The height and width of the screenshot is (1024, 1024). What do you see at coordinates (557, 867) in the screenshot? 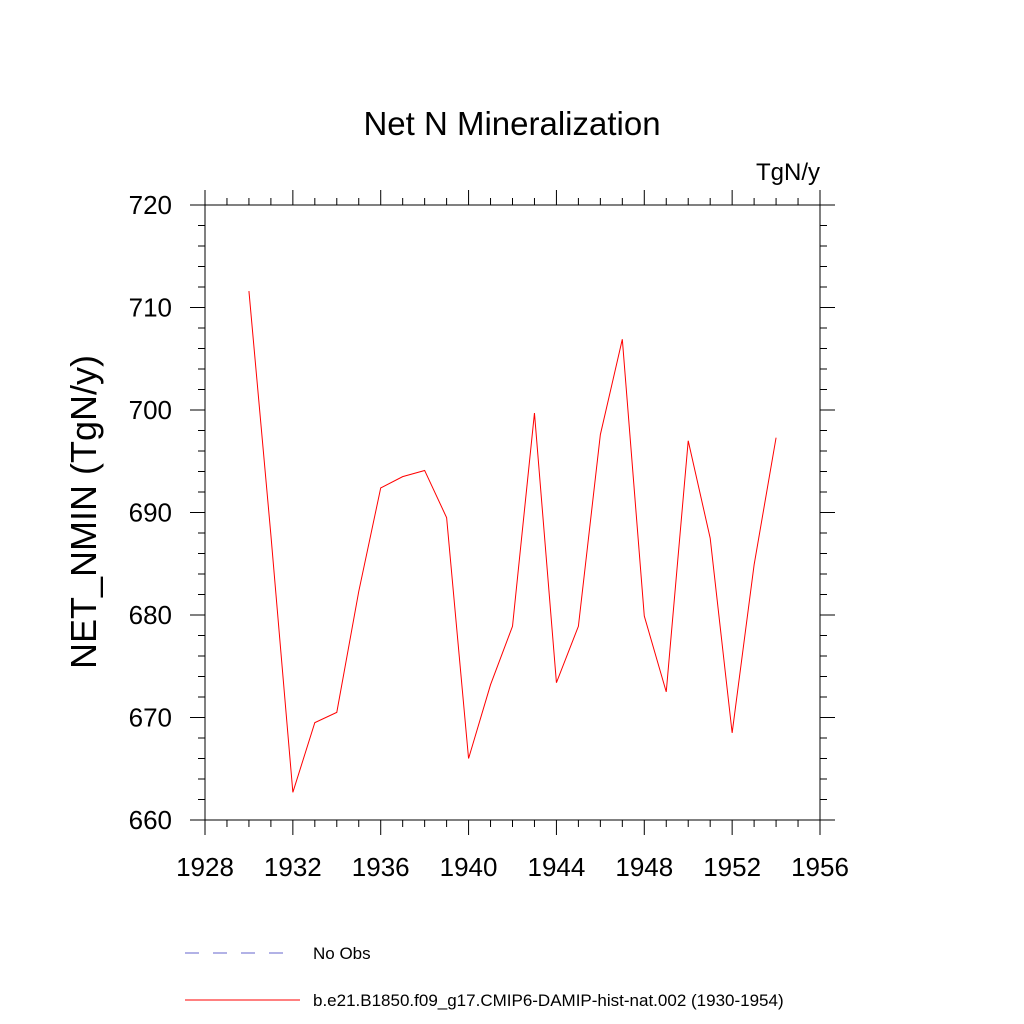
I see `x-tick-label: 1944` at bounding box center [557, 867].